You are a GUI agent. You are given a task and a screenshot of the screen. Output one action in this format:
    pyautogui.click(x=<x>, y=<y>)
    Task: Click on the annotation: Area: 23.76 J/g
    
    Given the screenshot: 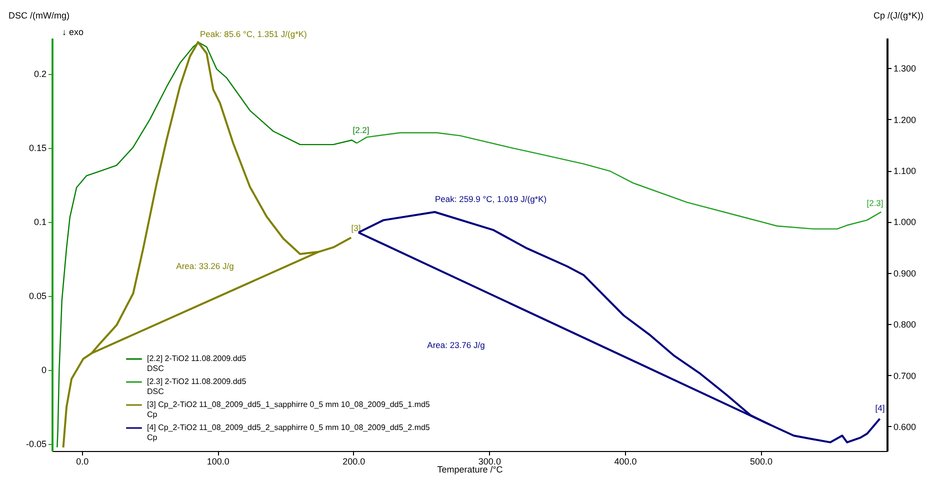 What is the action you would take?
    pyautogui.click(x=456, y=345)
    